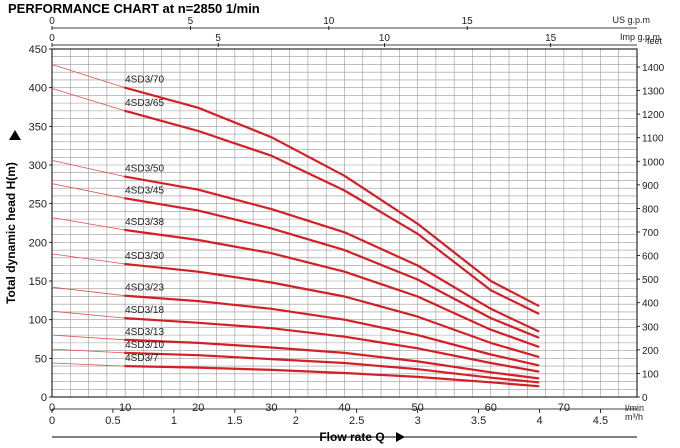  Describe the element at coordinates (174, 421) in the screenshot. I see `x-m3h-tick-label: 1` at that location.